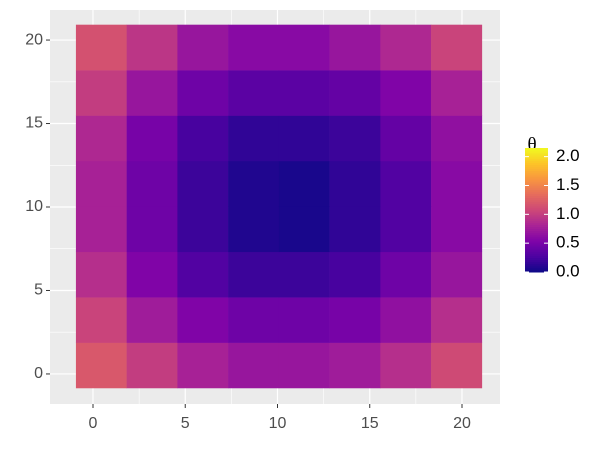  What do you see at coordinates (38, 373) in the screenshot?
I see `y-tick-label: 0` at bounding box center [38, 373].